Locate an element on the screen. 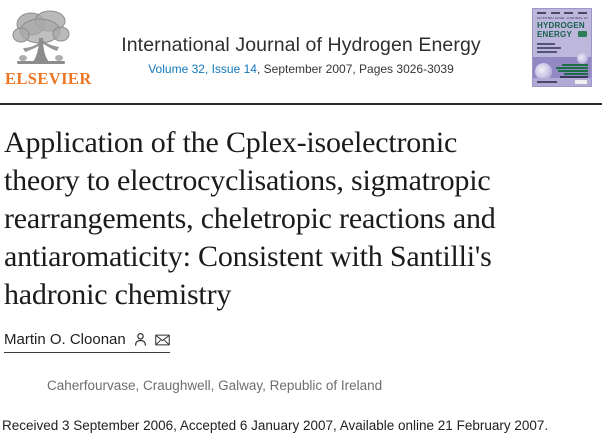 The image size is (602, 442). cover-series-line: INTERNATIONAL JOURNAL OF is located at coordinates (563, 19).